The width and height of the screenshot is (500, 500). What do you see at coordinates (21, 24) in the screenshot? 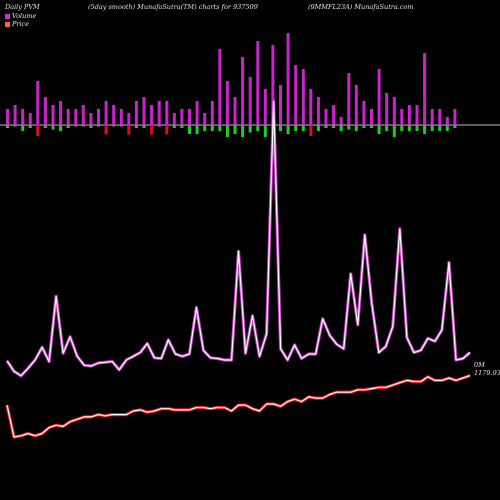
I see `legend-price-label: Price` at bounding box center [21, 24].